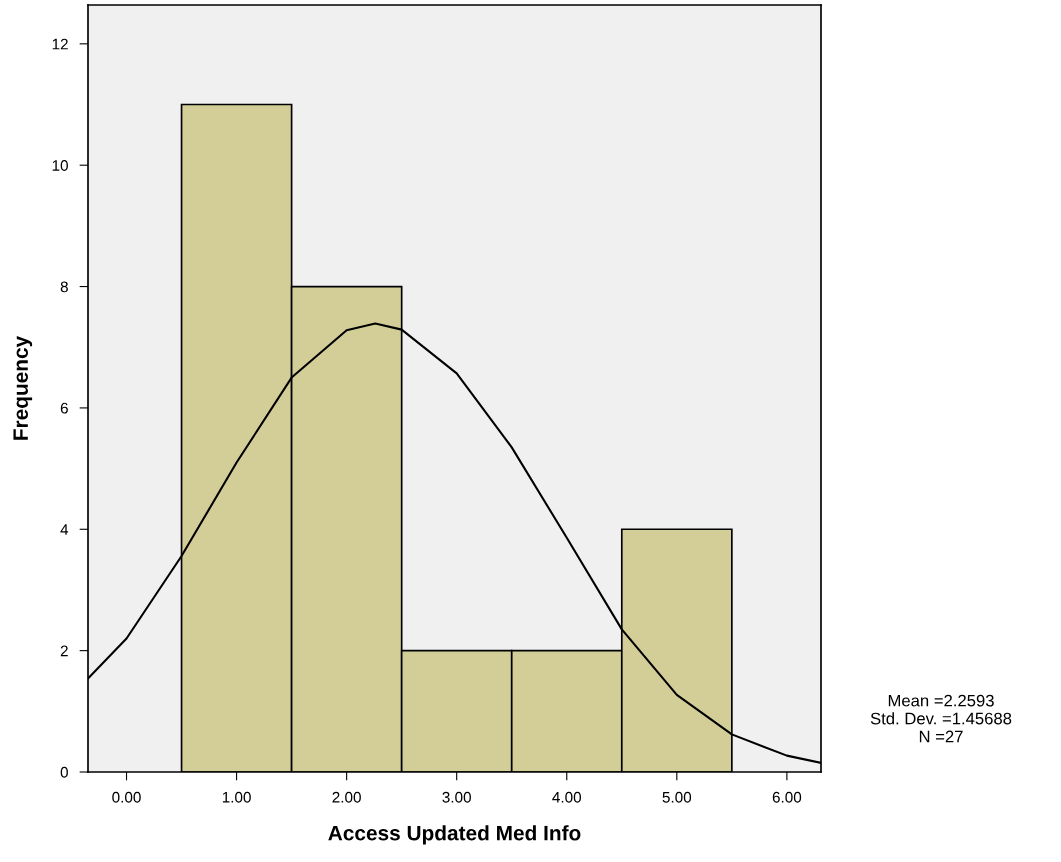  What do you see at coordinates (941, 718) in the screenshot?
I see `text: Mean =2.2593 Std. Dev. =1.45688 N =27` at bounding box center [941, 718].